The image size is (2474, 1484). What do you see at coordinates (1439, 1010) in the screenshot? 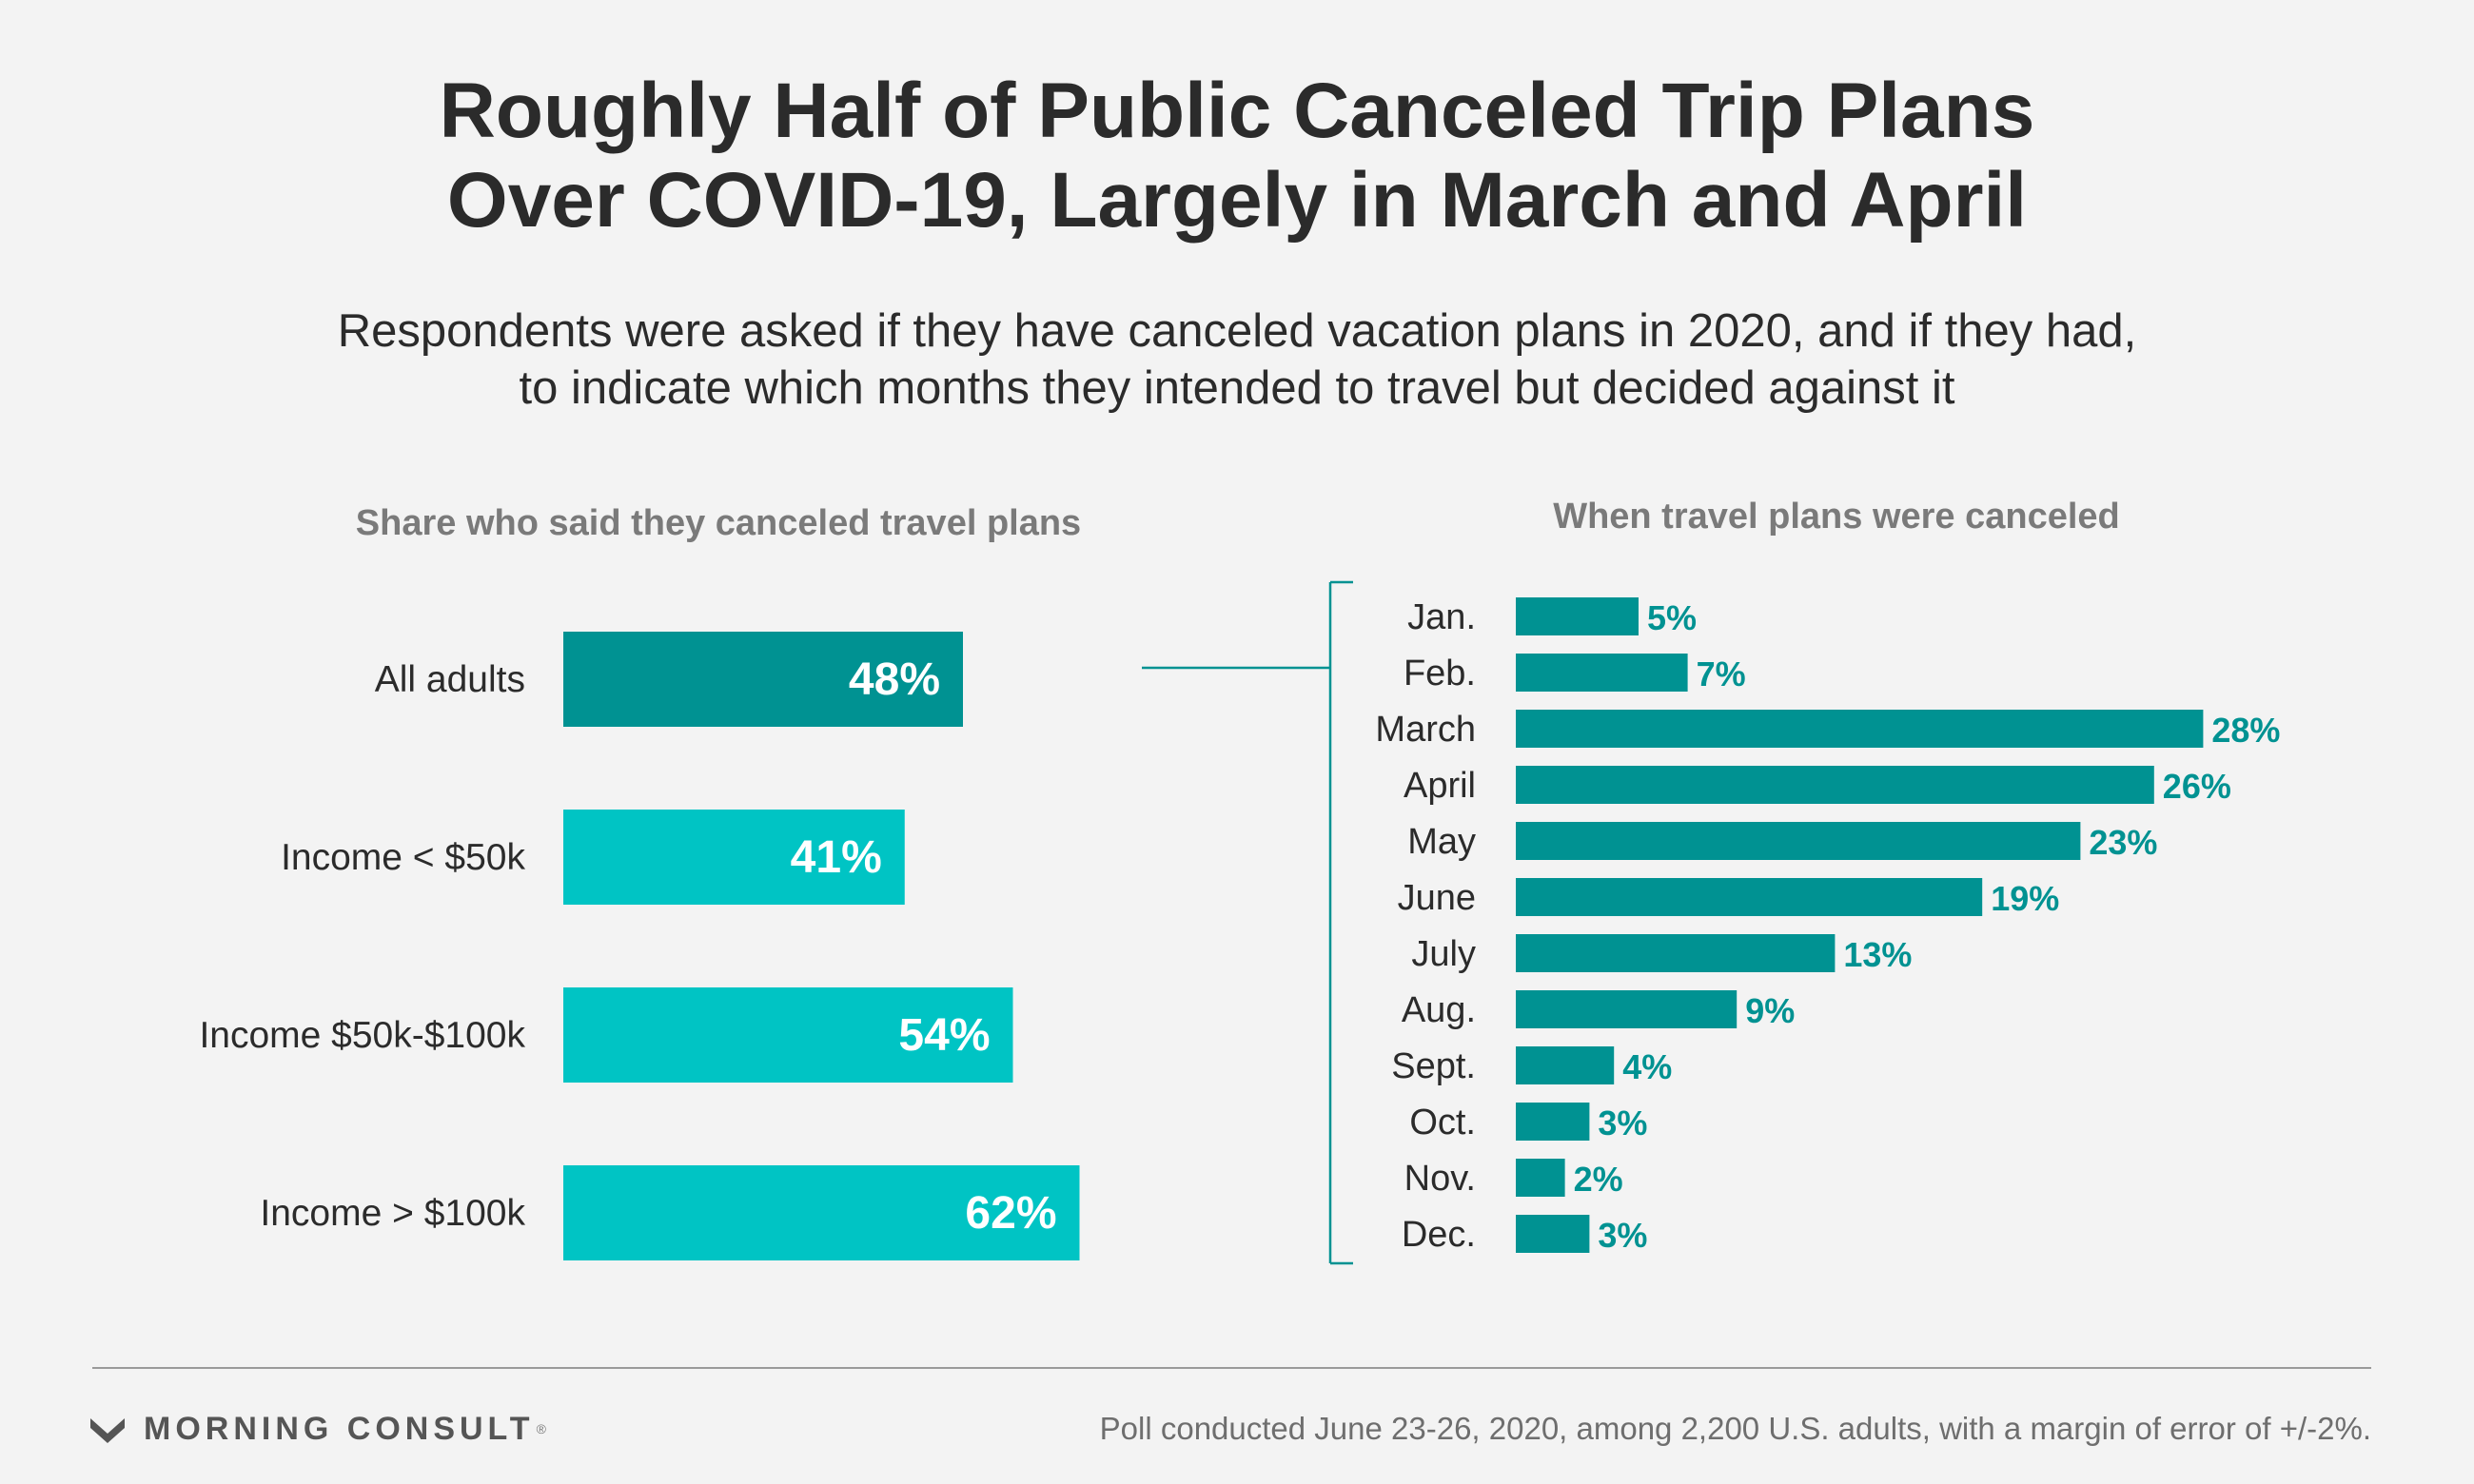
I see `month-label-7: Aug.` at bounding box center [1439, 1010].